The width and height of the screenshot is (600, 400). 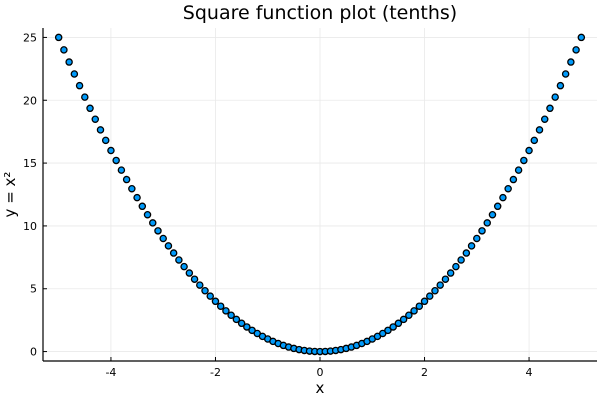 I want to click on x-tick-label: 4, so click(x=529, y=372).